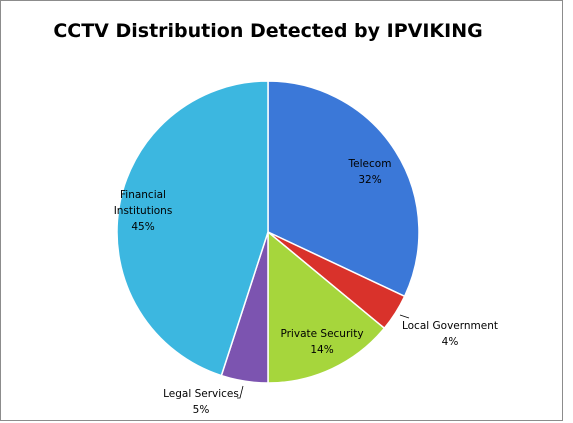 This screenshot has width=573, height=423. What do you see at coordinates (267, 31) in the screenshot?
I see `chart-title: CCTV Distribution Detected by IPVIKING` at bounding box center [267, 31].